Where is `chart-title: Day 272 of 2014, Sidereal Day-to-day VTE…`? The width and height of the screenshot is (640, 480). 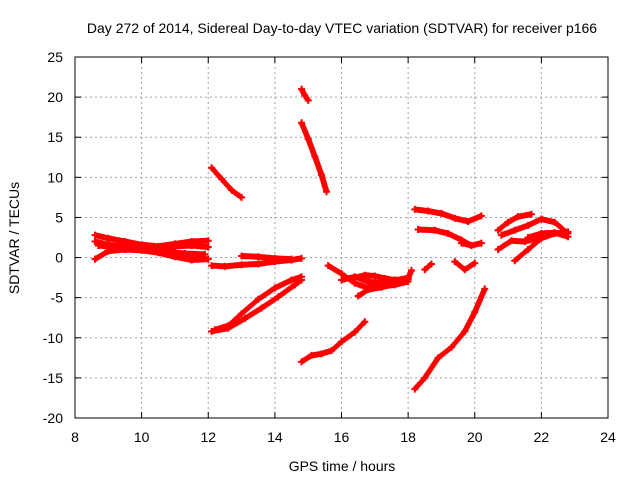 chart-title: Day 272 of 2014, Sidereal Day-to-day VTE… is located at coordinates (342, 28).